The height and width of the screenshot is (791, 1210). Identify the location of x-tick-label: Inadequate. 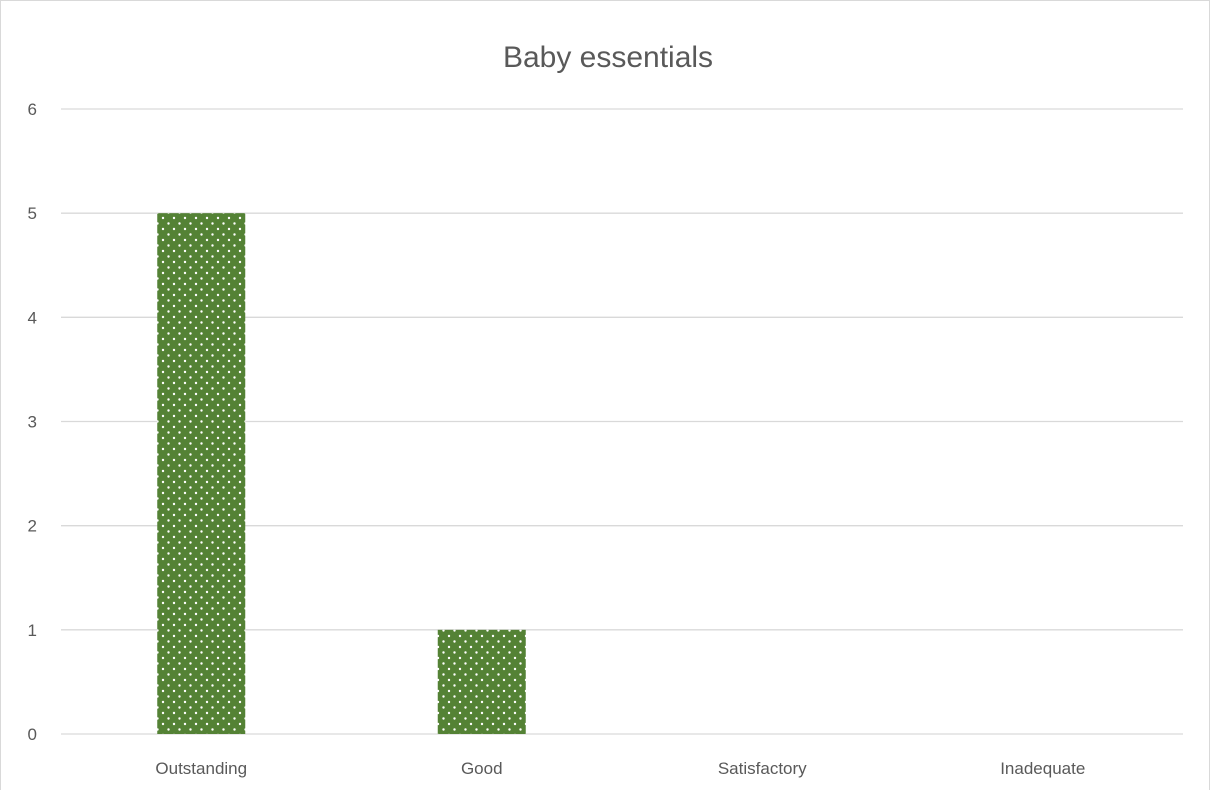
(1042, 768).